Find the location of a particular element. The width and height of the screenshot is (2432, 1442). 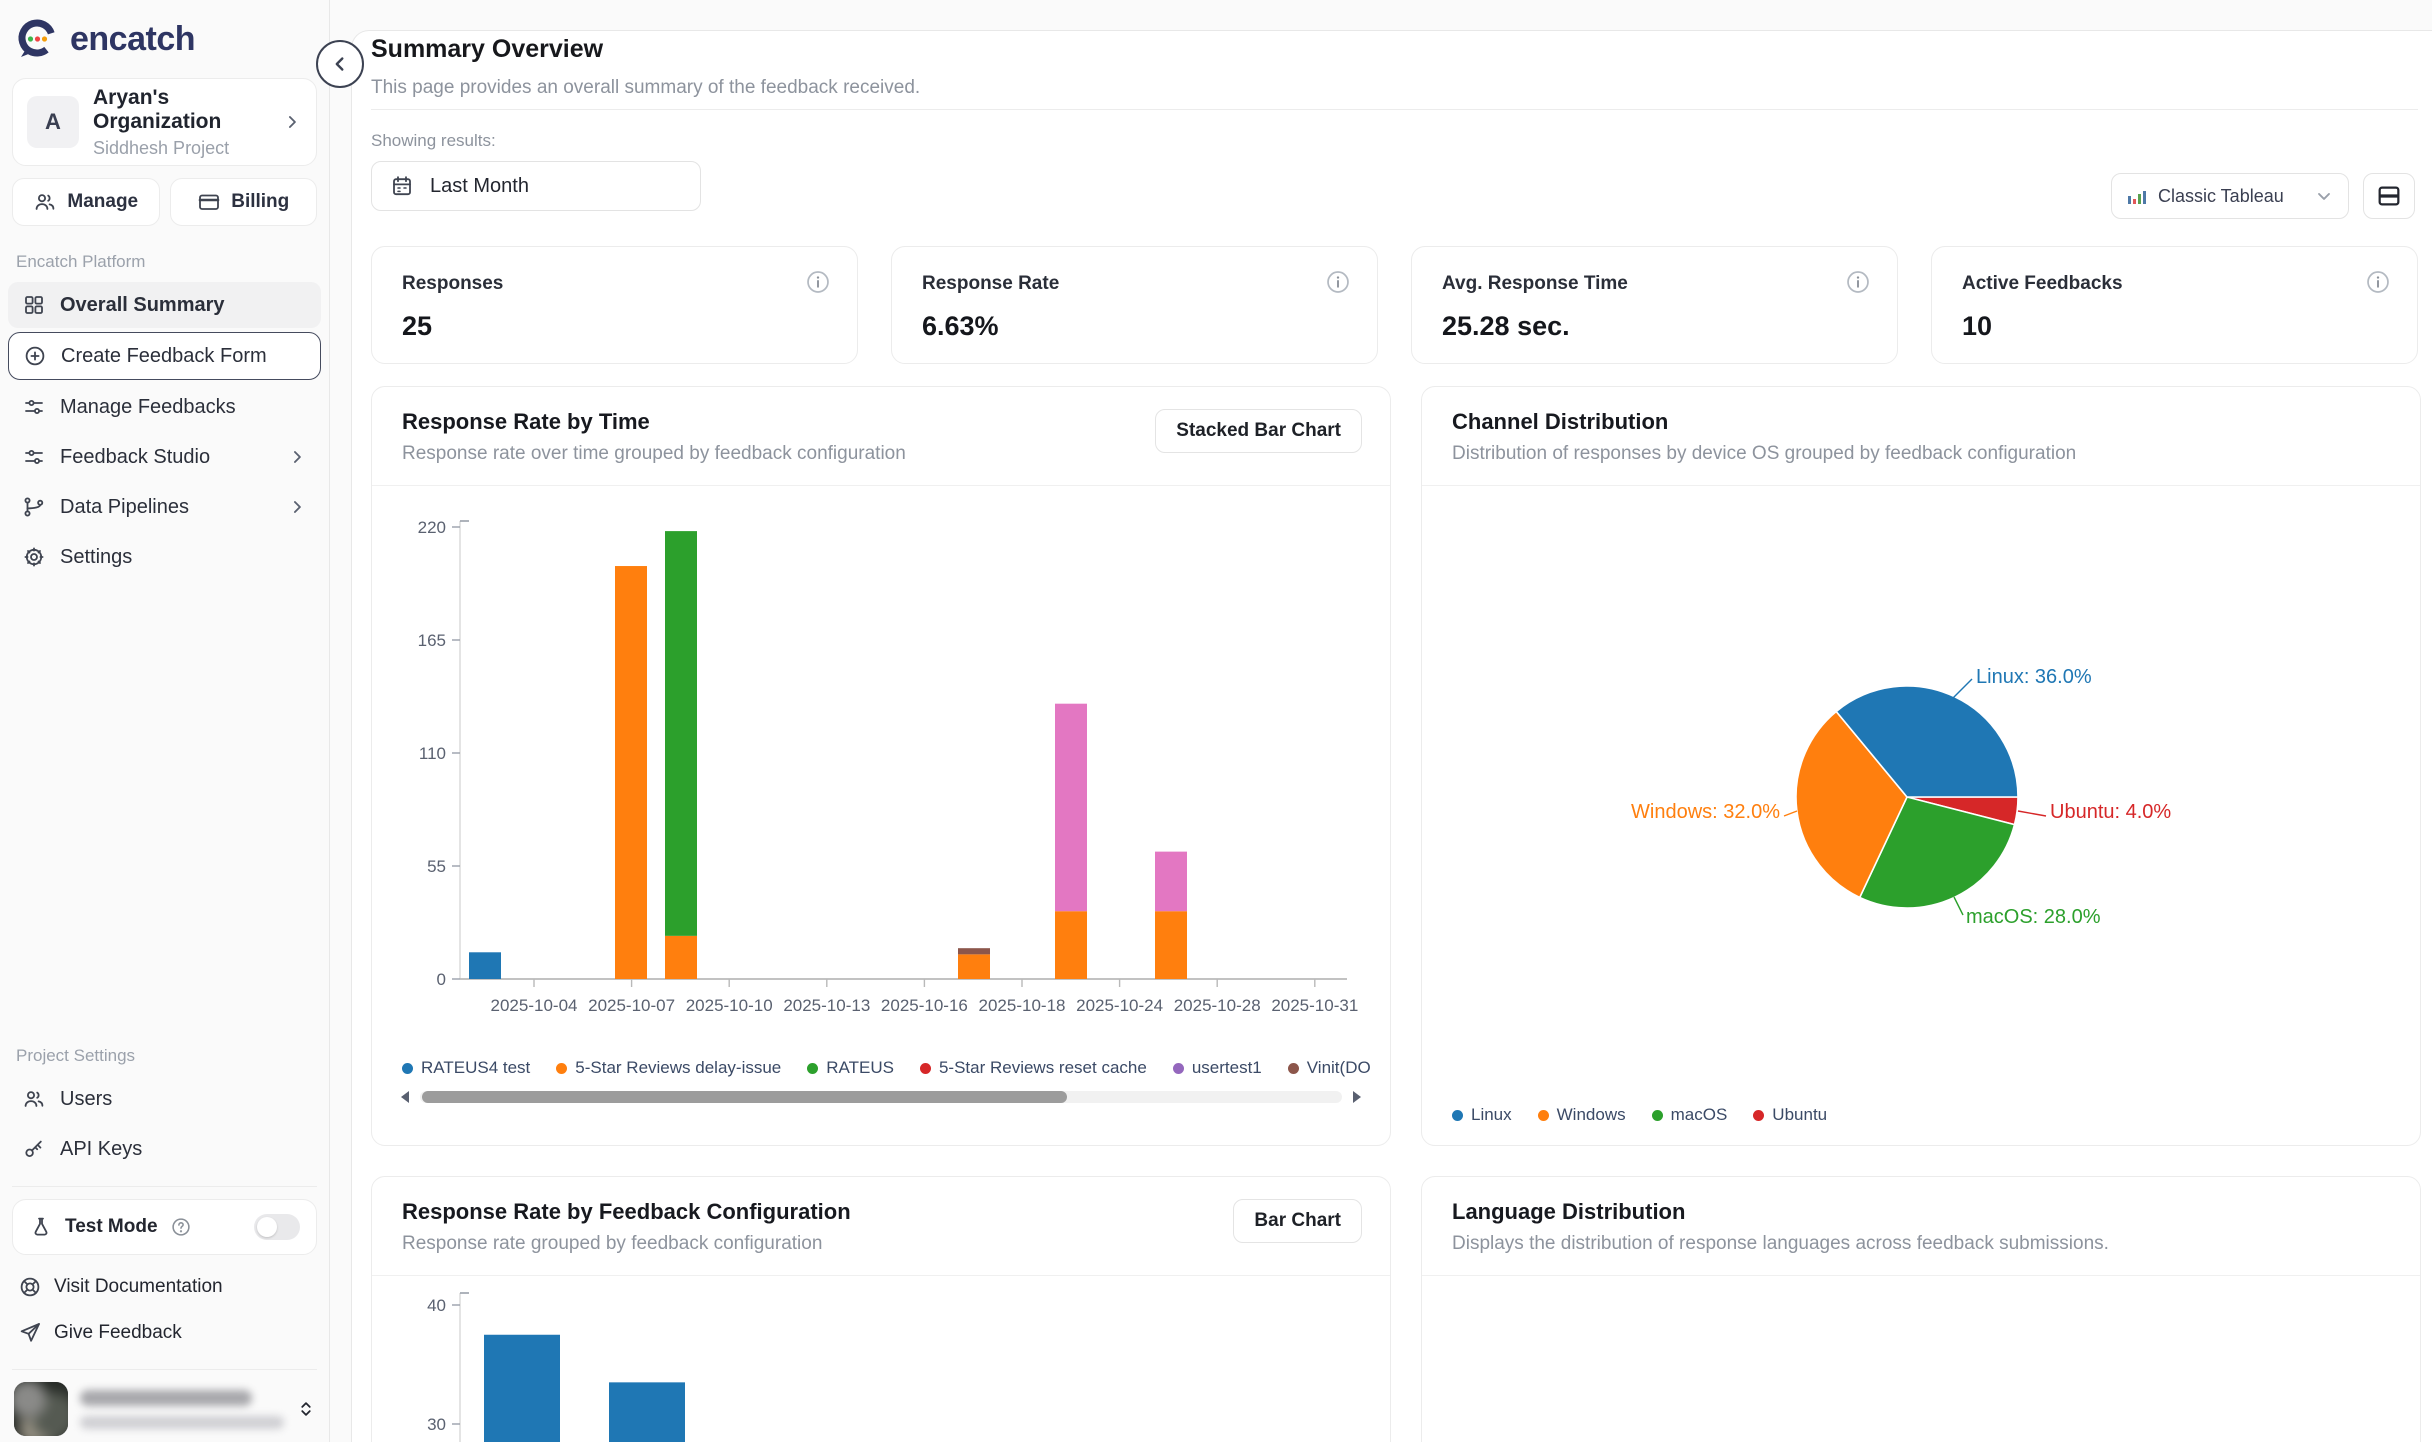

manage-button: Manage is located at coordinates (86, 202).